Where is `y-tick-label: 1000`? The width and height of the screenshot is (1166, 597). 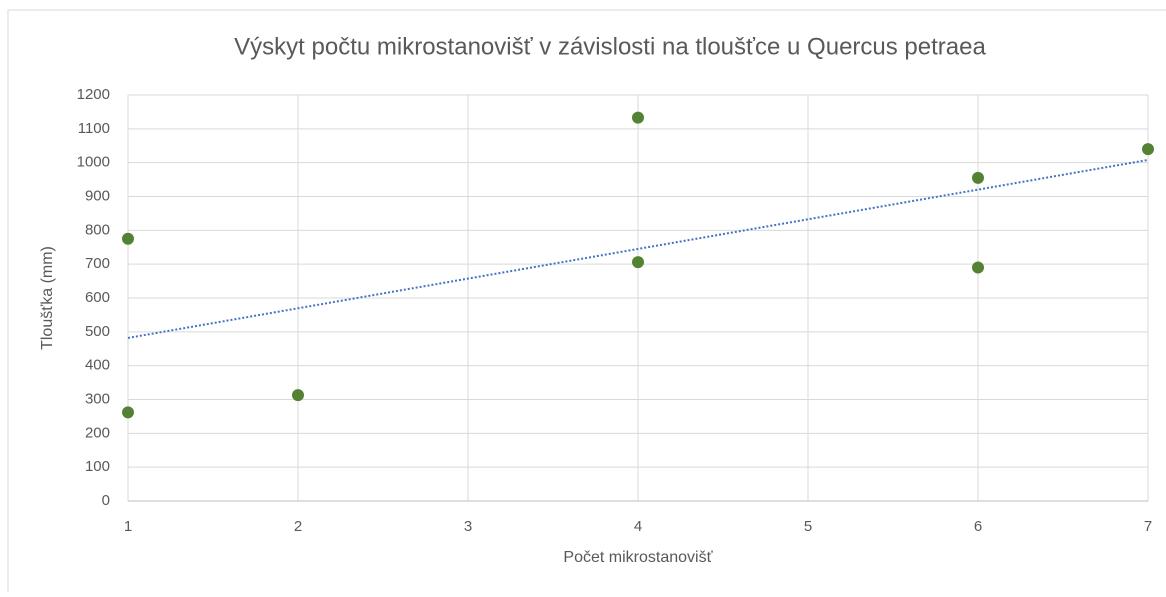 y-tick-label: 1000 is located at coordinates (93, 162).